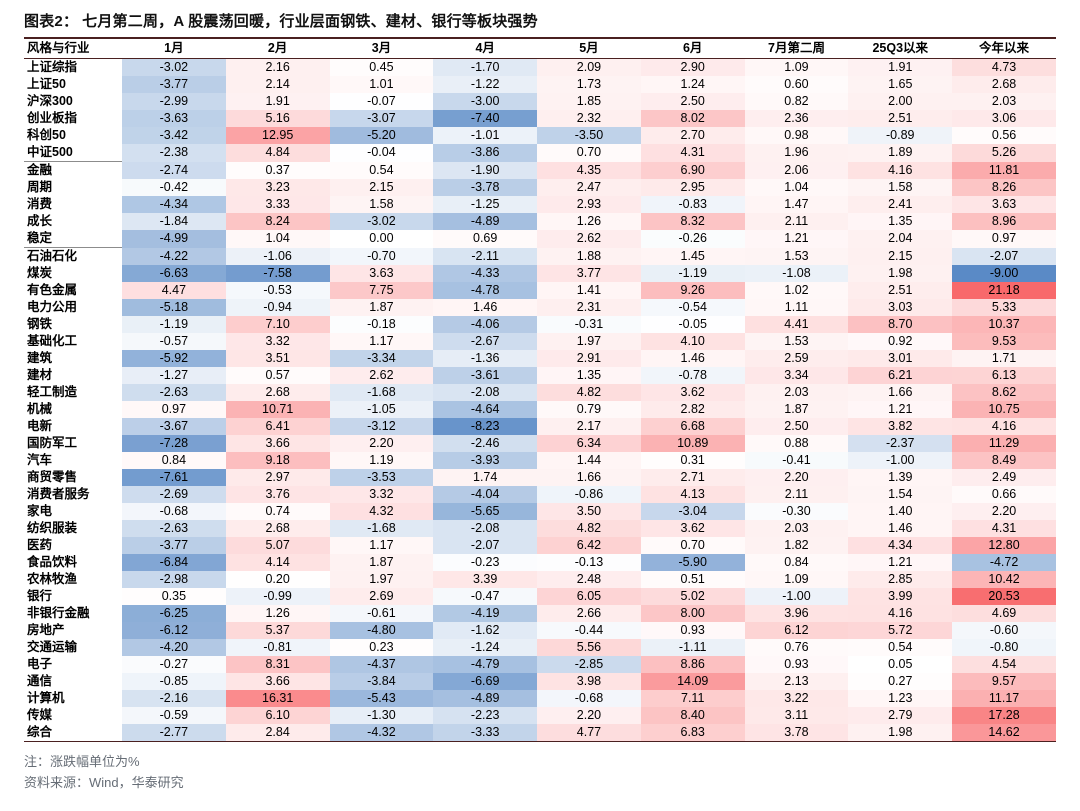 The image size is (1080, 811). What do you see at coordinates (485, 239) in the screenshot?
I see `value-cell: 0.69` at bounding box center [485, 239].